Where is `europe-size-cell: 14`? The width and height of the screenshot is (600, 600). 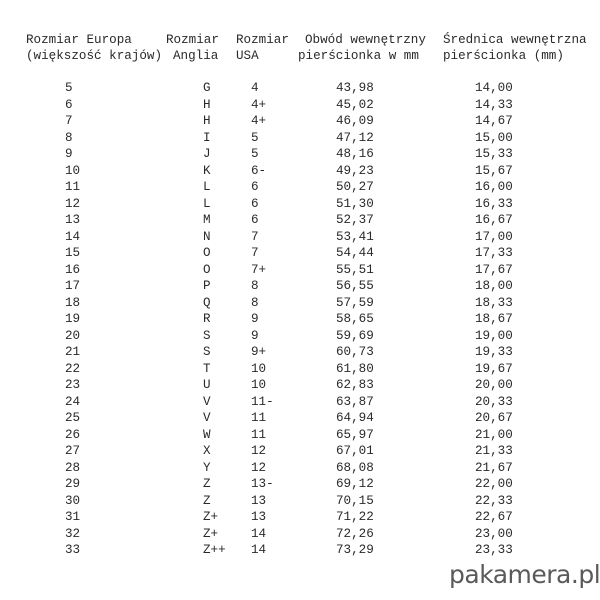
europe-size-cell: 14 is located at coordinates (73, 236).